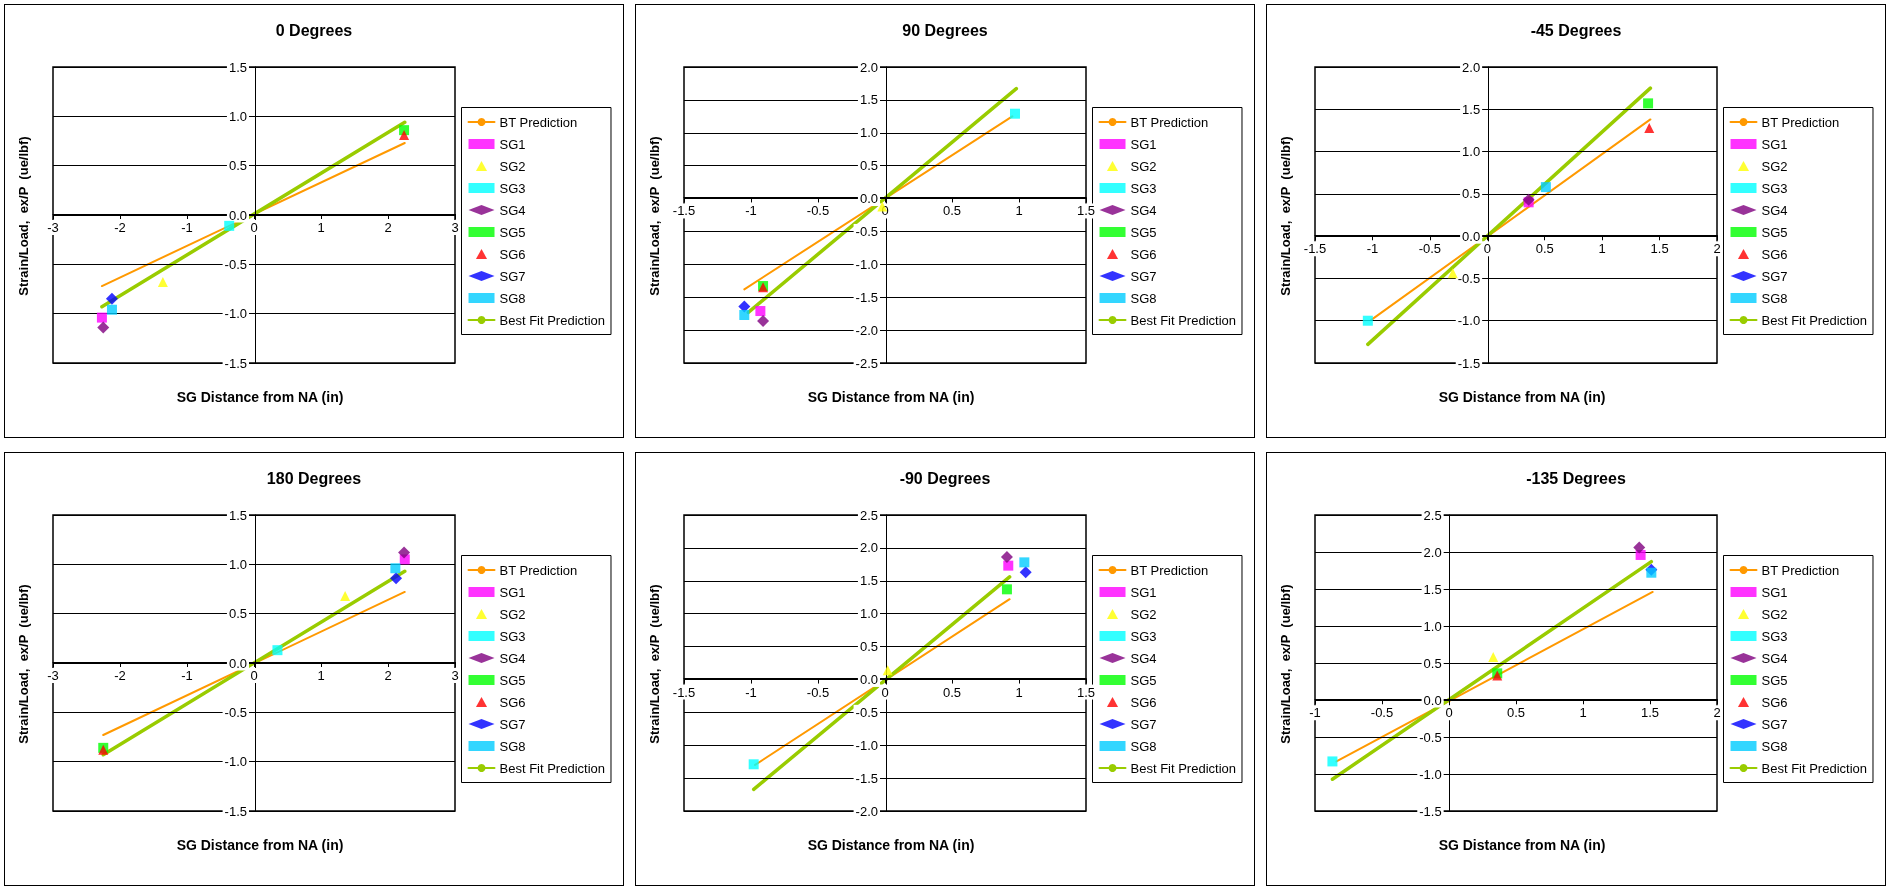 The height and width of the screenshot is (892, 1893). Describe the element at coordinates (314, 478) in the screenshot. I see `chart-title: 180 Degrees` at that location.